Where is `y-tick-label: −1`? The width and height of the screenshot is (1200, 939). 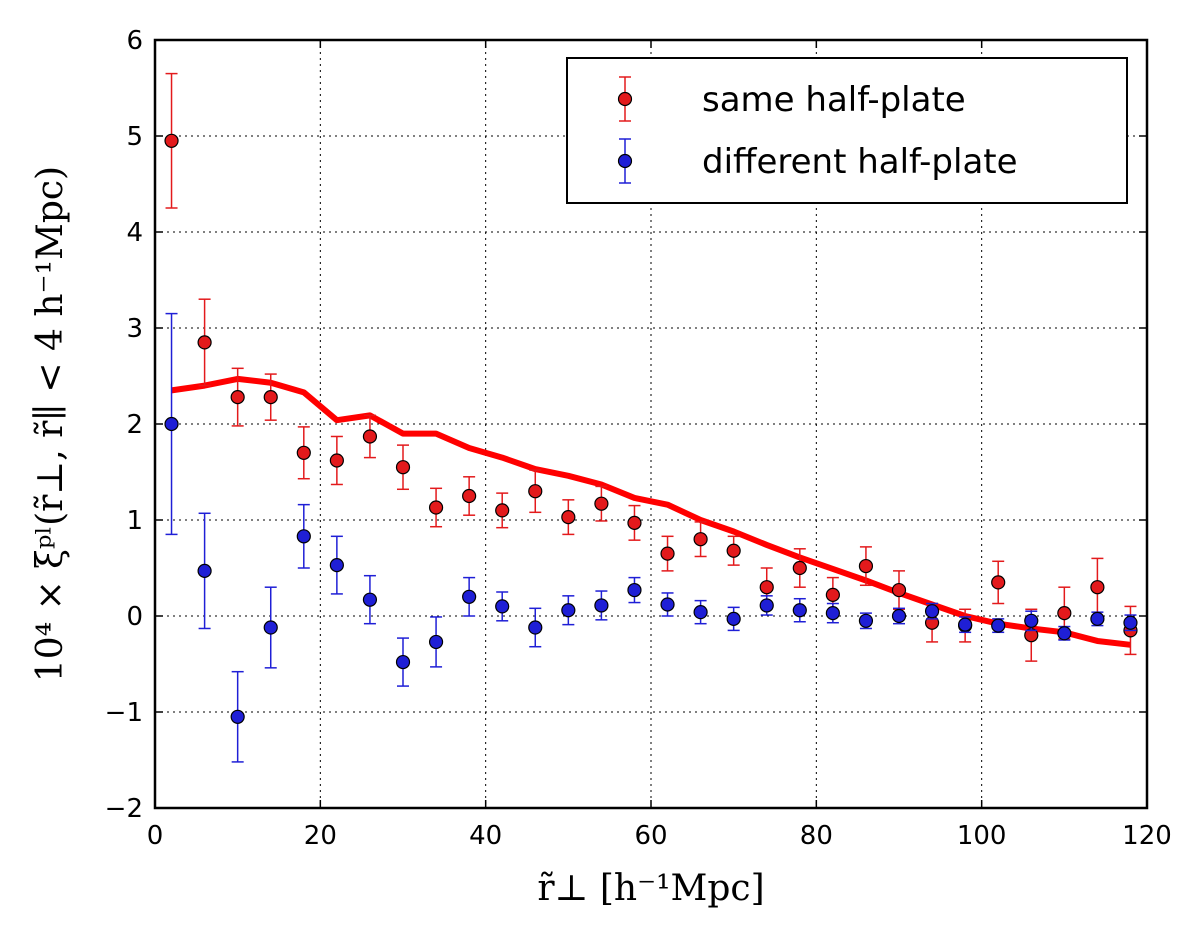 y-tick-label: −1 is located at coordinates (124, 713).